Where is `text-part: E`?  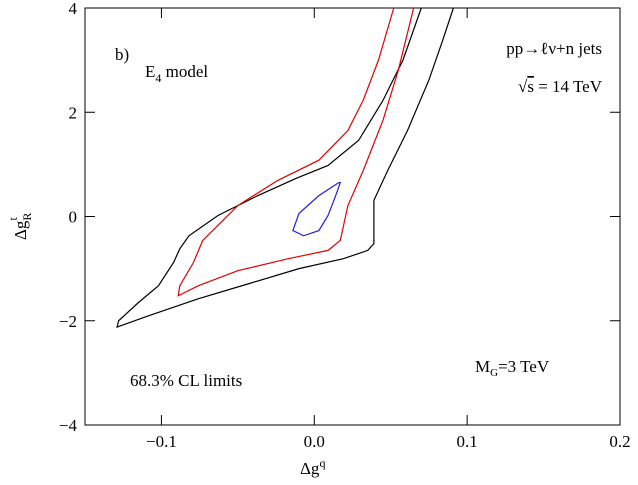
text-part: E is located at coordinates (150, 71).